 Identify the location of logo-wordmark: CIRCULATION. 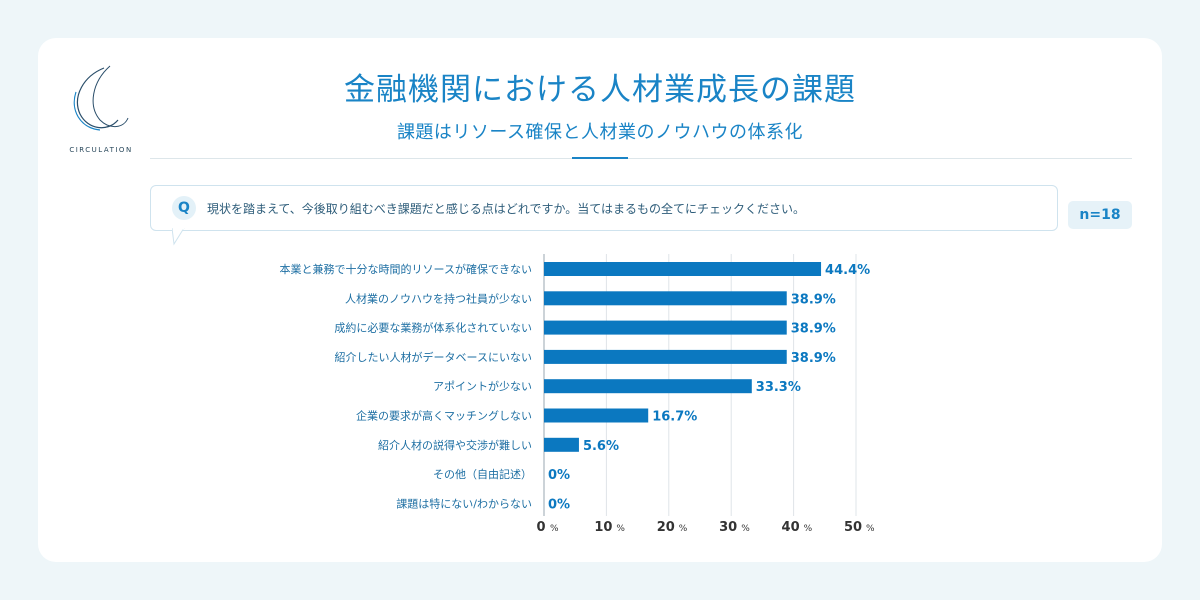
(101, 150).